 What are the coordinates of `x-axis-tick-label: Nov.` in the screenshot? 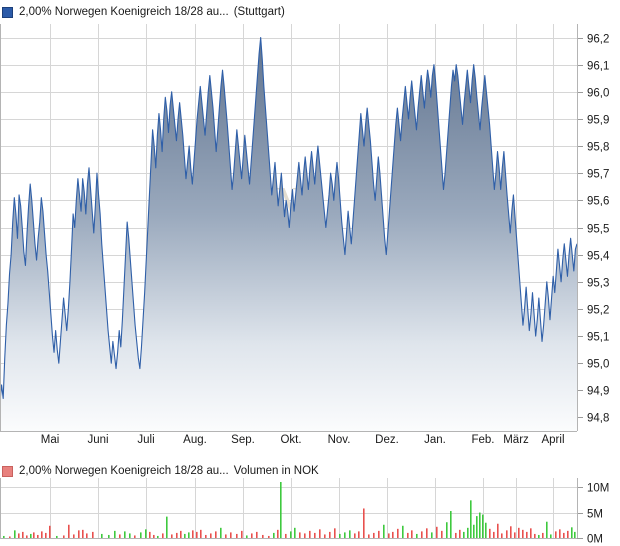 It's located at (339, 440).